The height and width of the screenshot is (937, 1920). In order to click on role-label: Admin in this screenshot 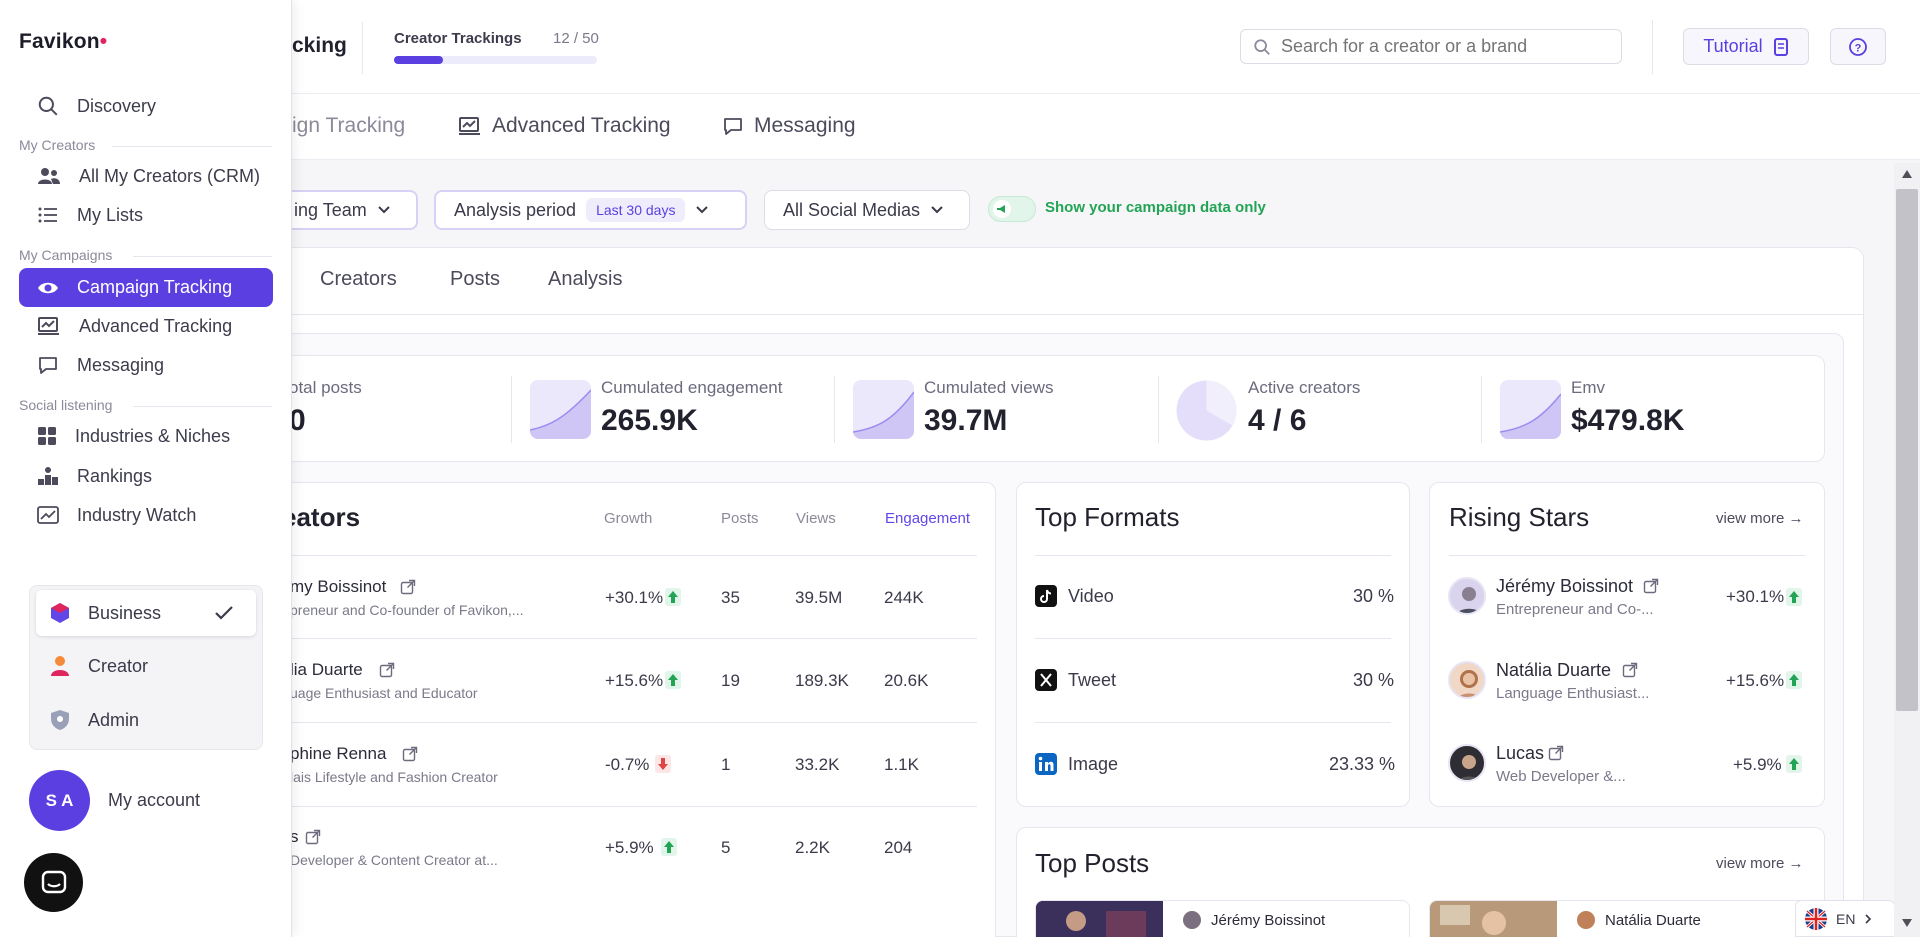, I will do `click(114, 719)`.